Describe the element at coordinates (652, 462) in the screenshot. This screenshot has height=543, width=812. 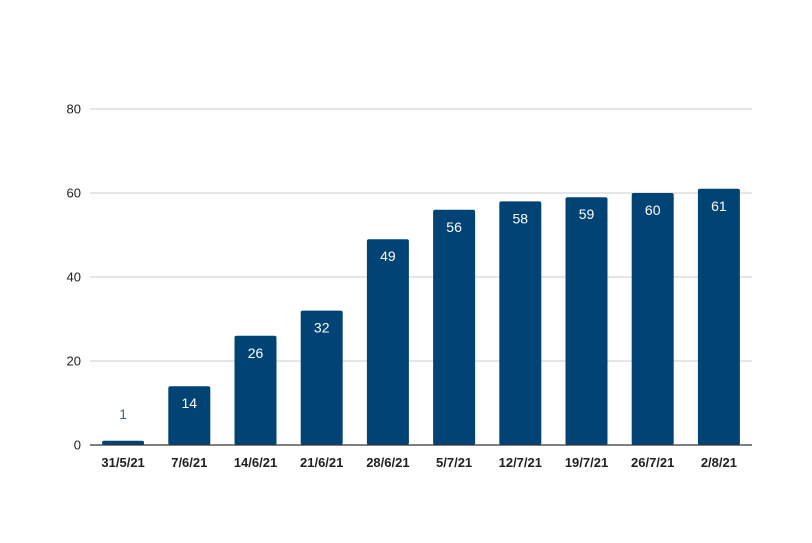
I see `x-tick-label: 26/7/21` at that location.